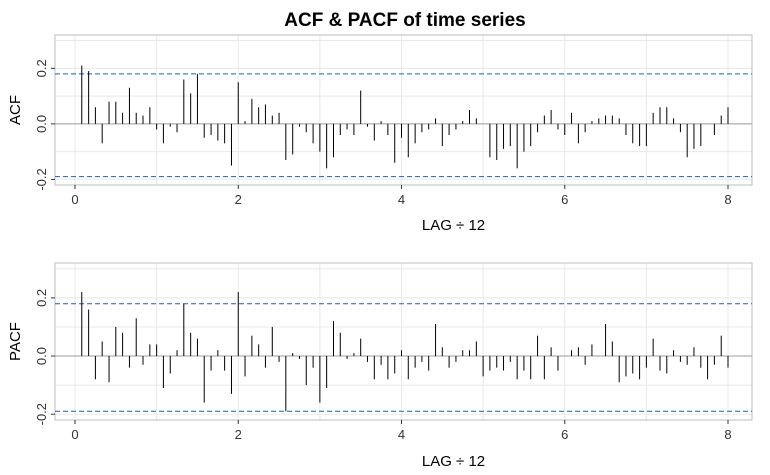  What do you see at coordinates (15, 341) in the screenshot?
I see `pacf-y-axis-title: PACF` at bounding box center [15, 341].